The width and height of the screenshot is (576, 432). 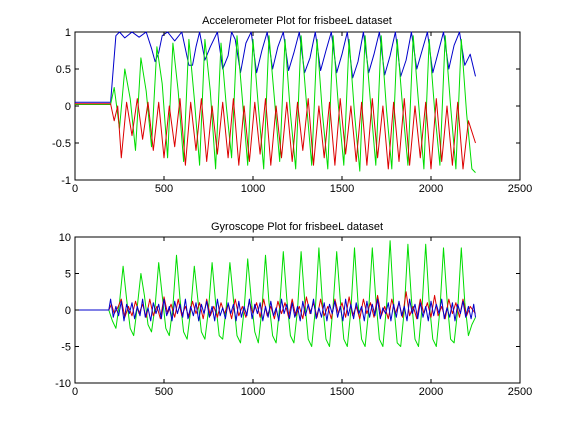 What do you see at coordinates (253, 392) in the screenshot?
I see `gyroscope-xtick-label: 1000` at bounding box center [253, 392].